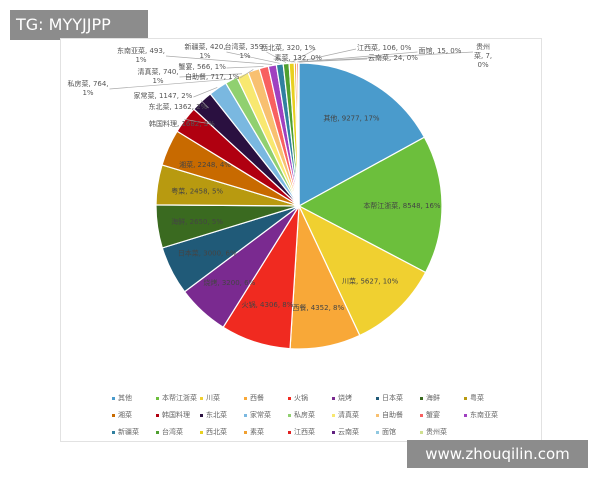 The image size is (600, 480). I want to click on watermark-top-left: TG: MYYJJPP, so click(79, 25).